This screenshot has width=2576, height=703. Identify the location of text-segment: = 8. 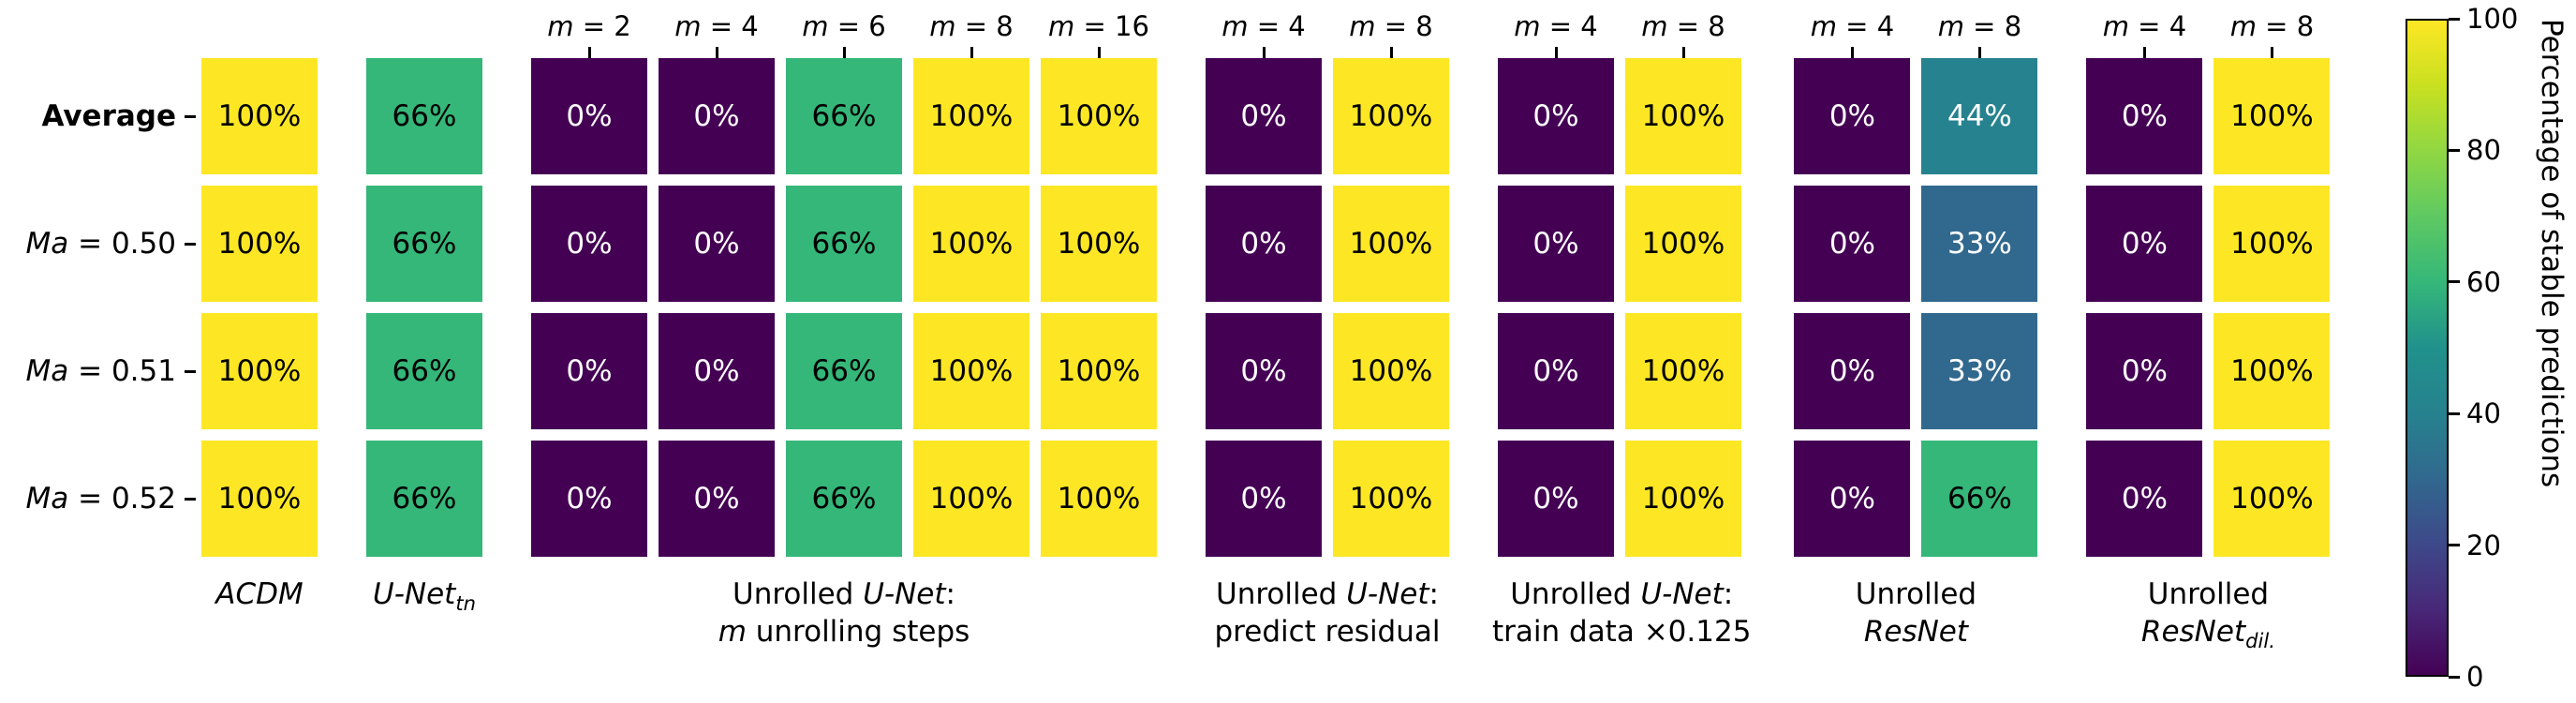
(1696, 26).